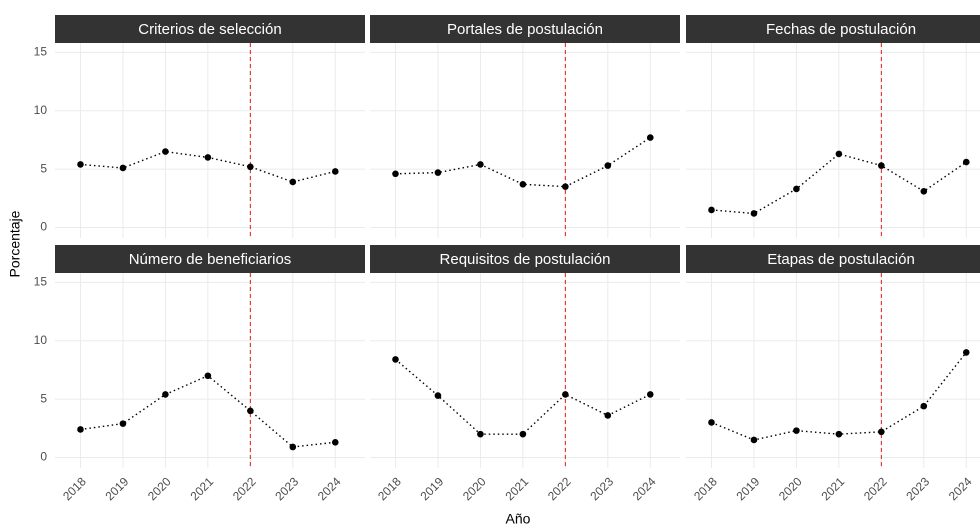 The height and width of the screenshot is (529, 980). Describe the element at coordinates (841, 29) in the screenshot. I see `strip-title: Fechas de postulación` at that location.